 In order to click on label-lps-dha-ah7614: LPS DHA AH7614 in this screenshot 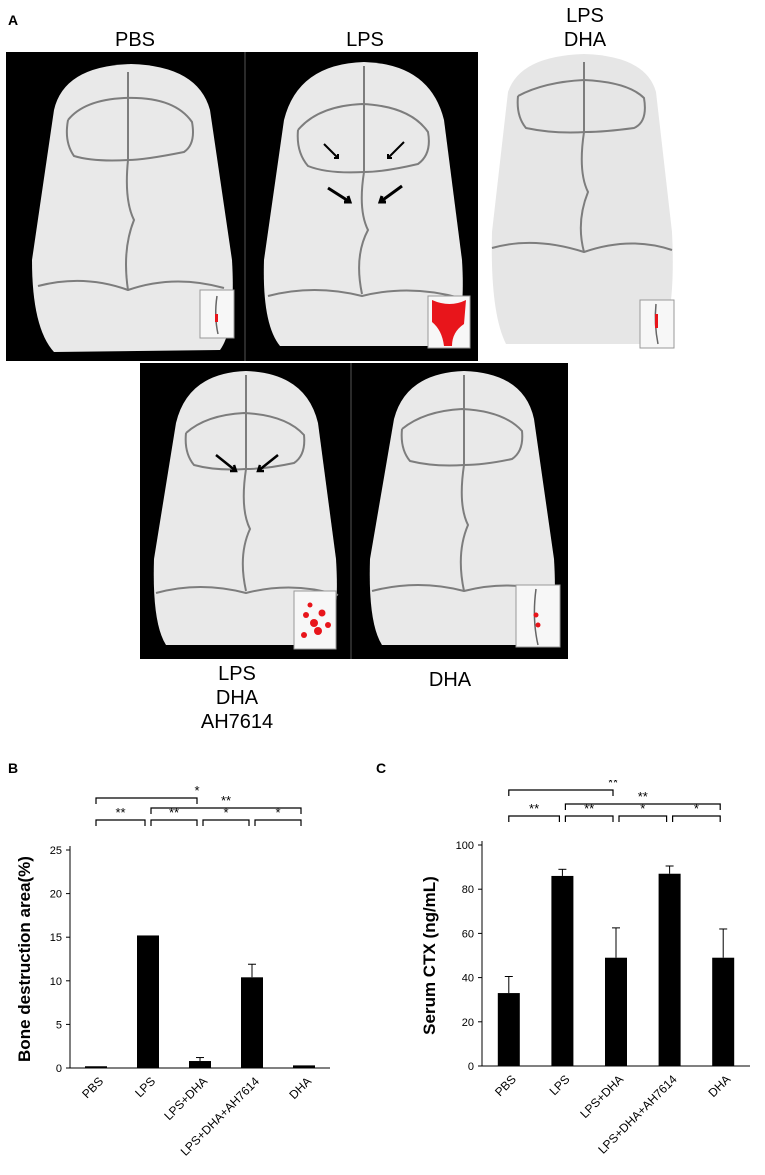, I will do `click(237, 698)`.